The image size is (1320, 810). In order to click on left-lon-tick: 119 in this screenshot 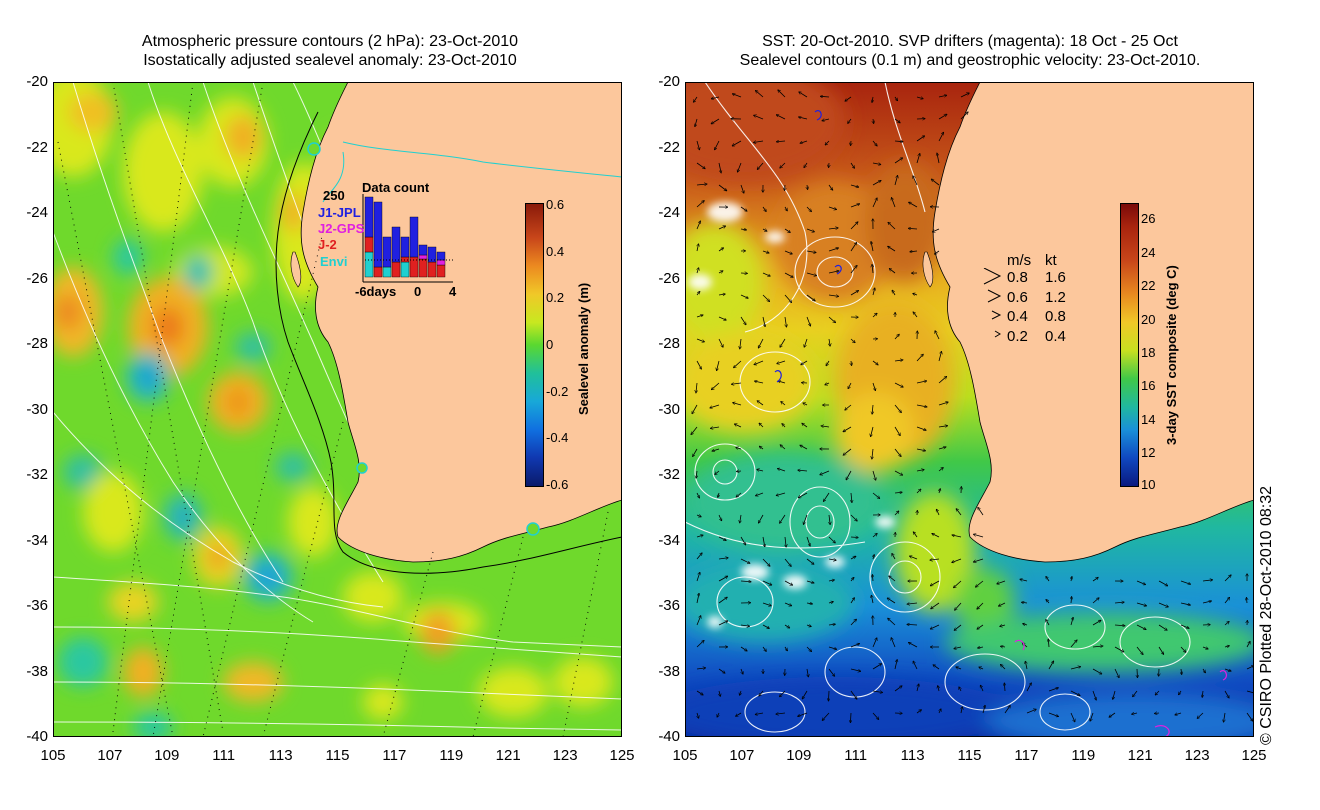, I will do `click(451, 755)`.